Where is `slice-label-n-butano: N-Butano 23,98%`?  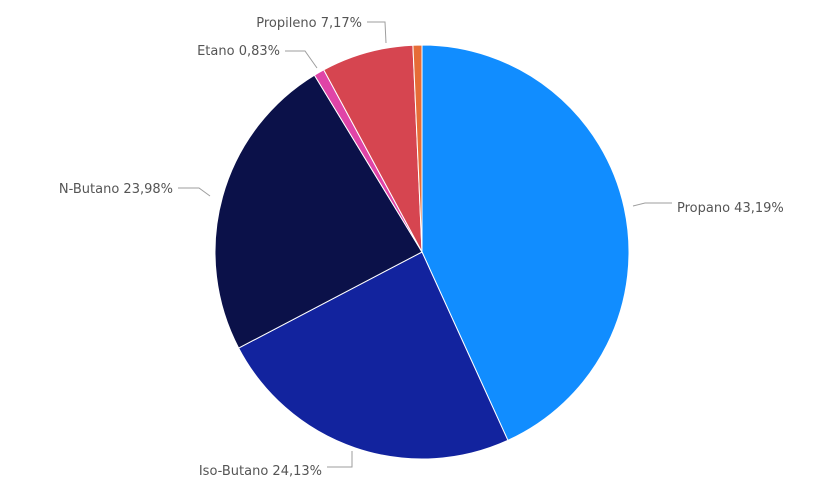 slice-label-n-butano: N-Butano 23,98% is located at coordinates (116, 189).